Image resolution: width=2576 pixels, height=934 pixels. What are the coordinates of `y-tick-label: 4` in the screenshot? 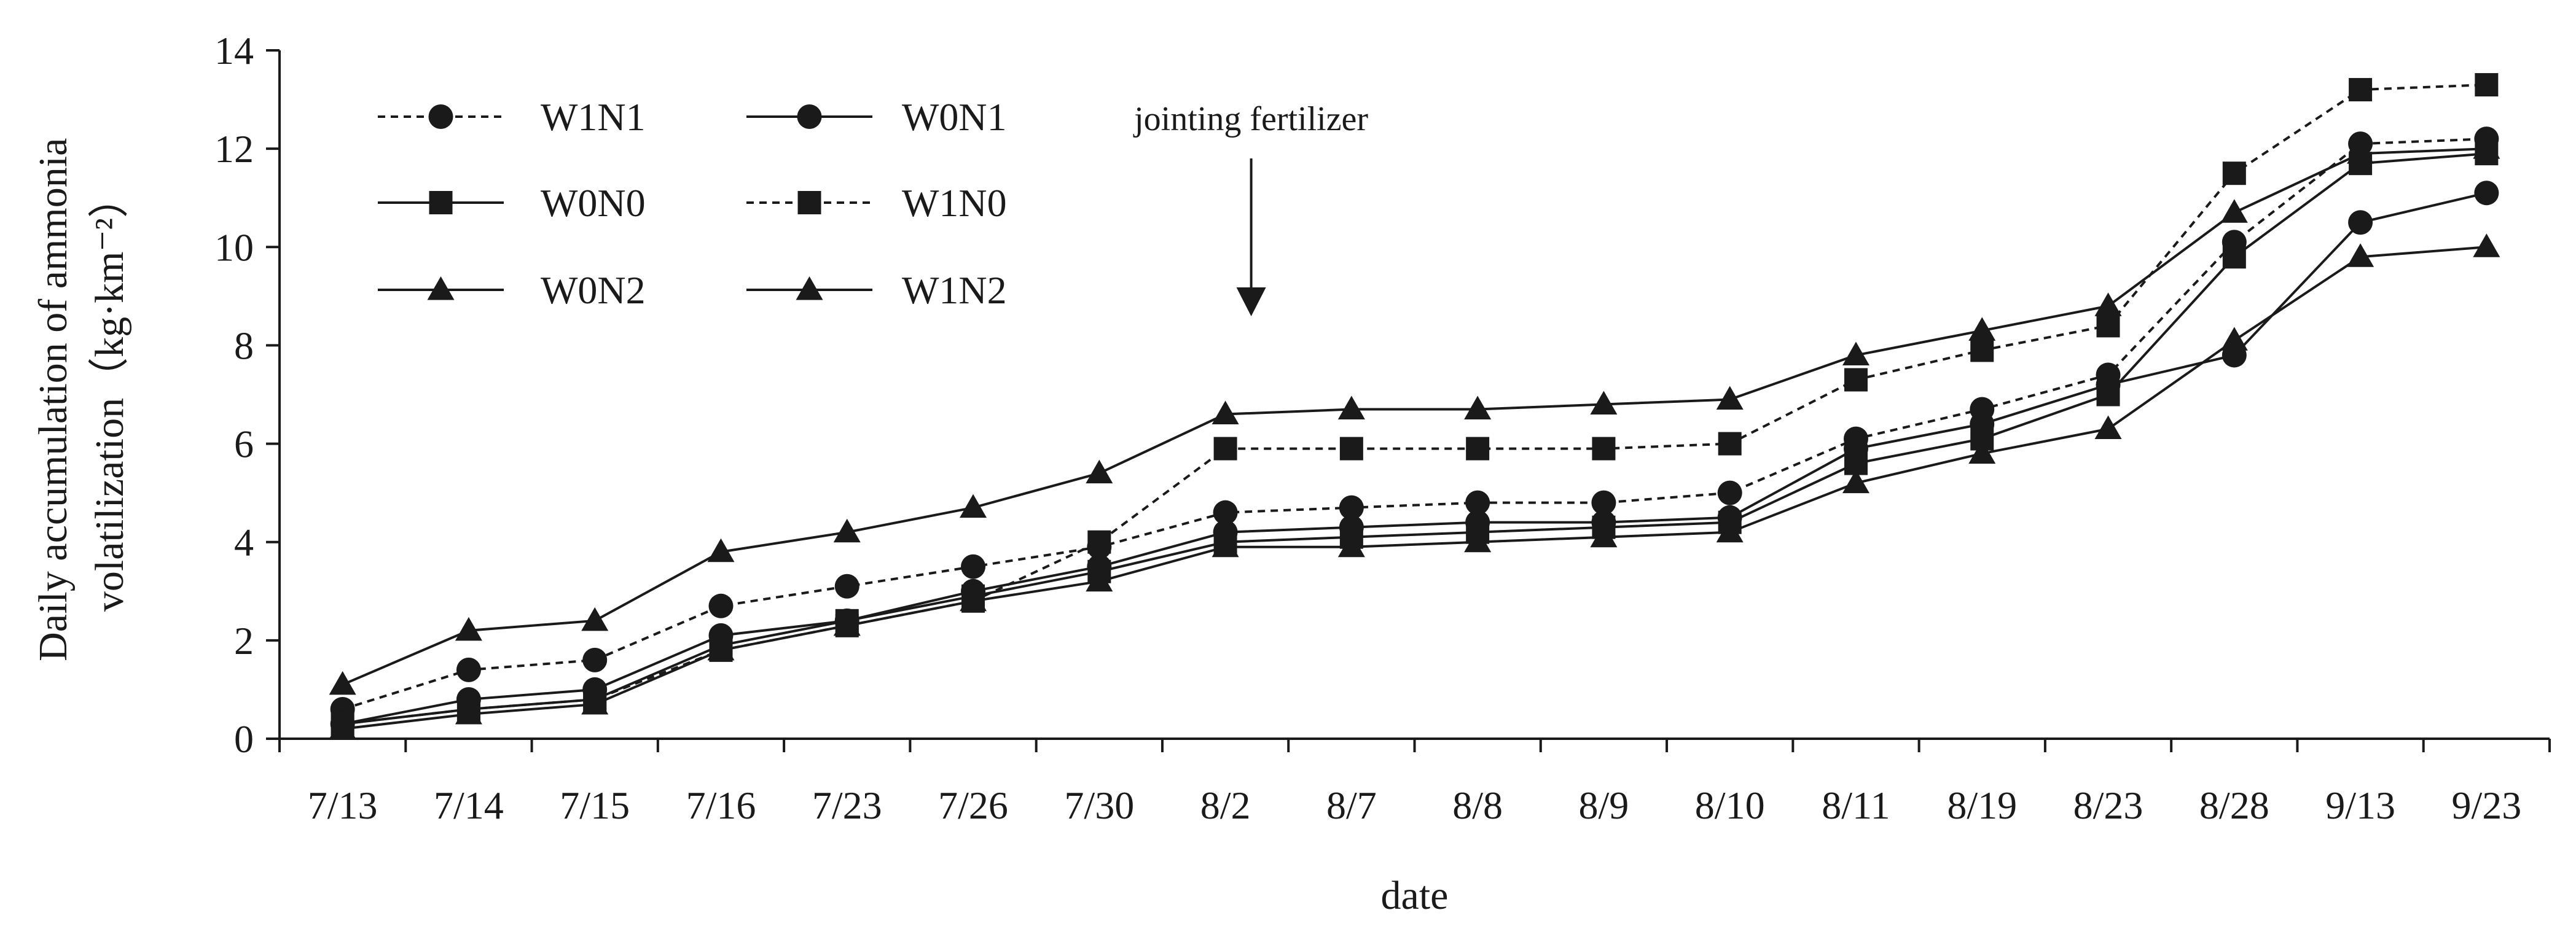 It's located at (244, 542).